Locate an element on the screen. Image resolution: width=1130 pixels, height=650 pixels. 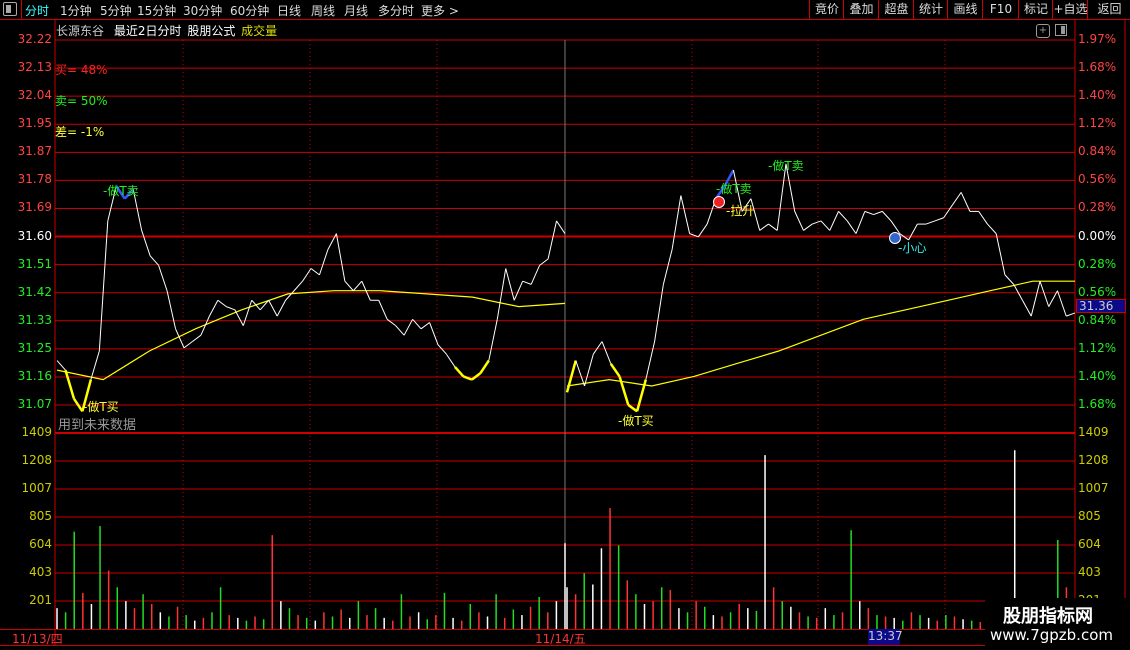
indicator-name: 成交量 is located at coordinates (259, 31).